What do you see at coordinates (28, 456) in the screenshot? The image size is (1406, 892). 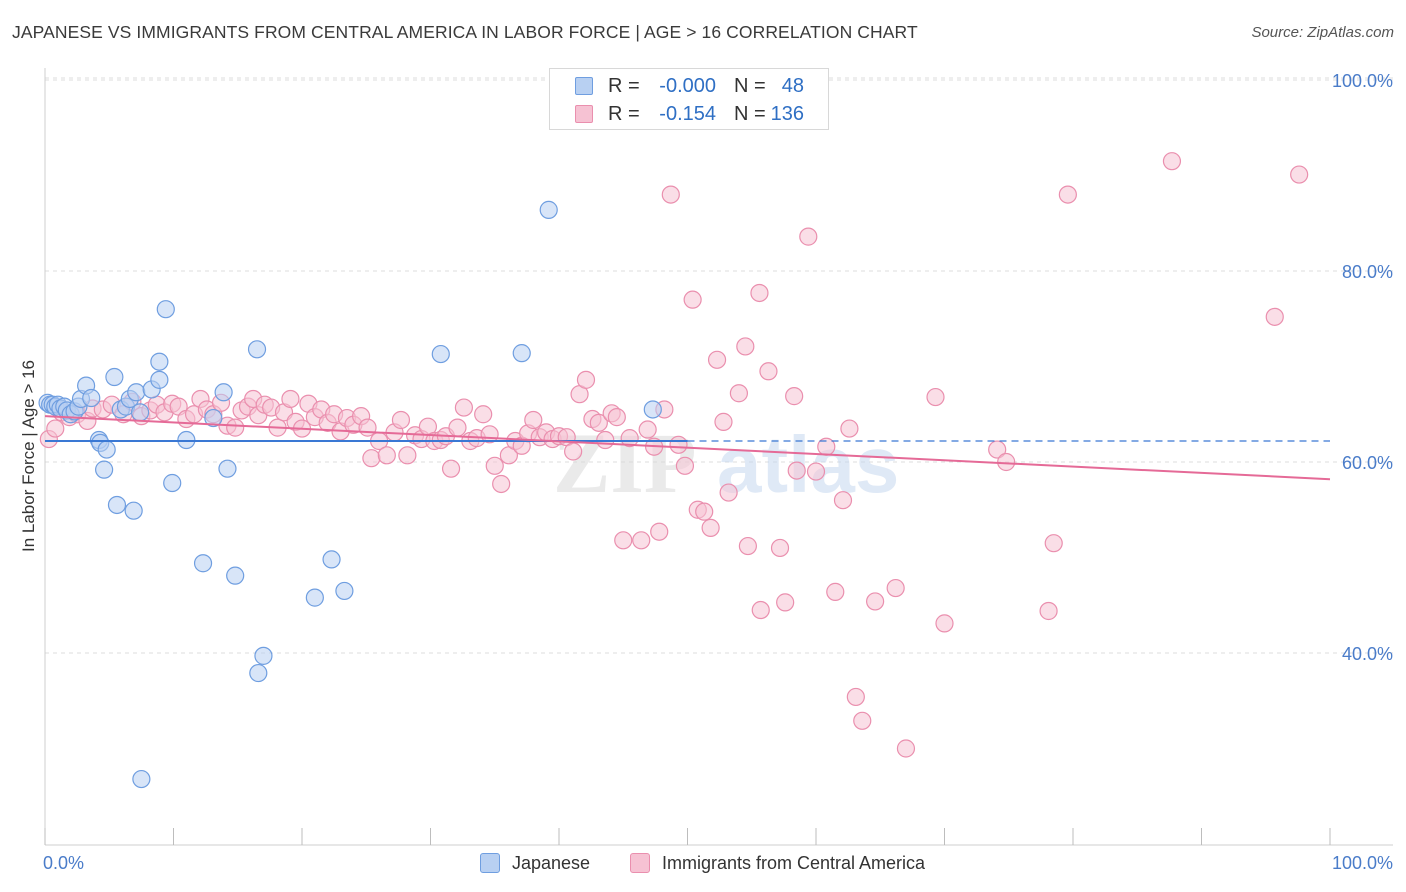 I see `y-axis-label: In Labor Force | Age > 16` at bounding box center [28, 456].